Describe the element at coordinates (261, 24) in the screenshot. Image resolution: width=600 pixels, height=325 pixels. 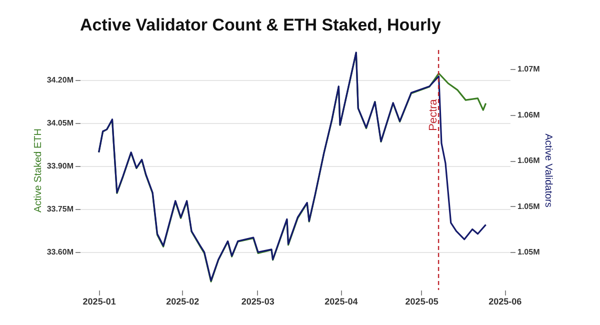
I see `chart-title: Active Validator Count & ETH Staked, Hourly` at that location.